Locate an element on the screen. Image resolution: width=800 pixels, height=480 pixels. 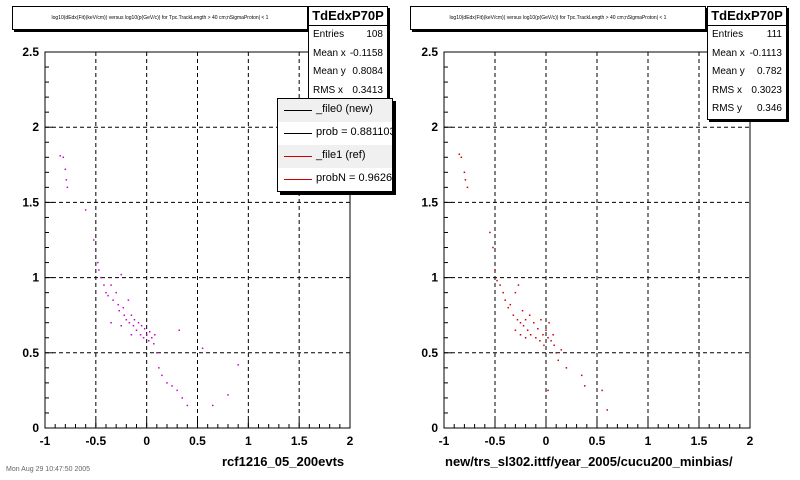
x-tick-label: 0 is located at coordinates (546, 441).